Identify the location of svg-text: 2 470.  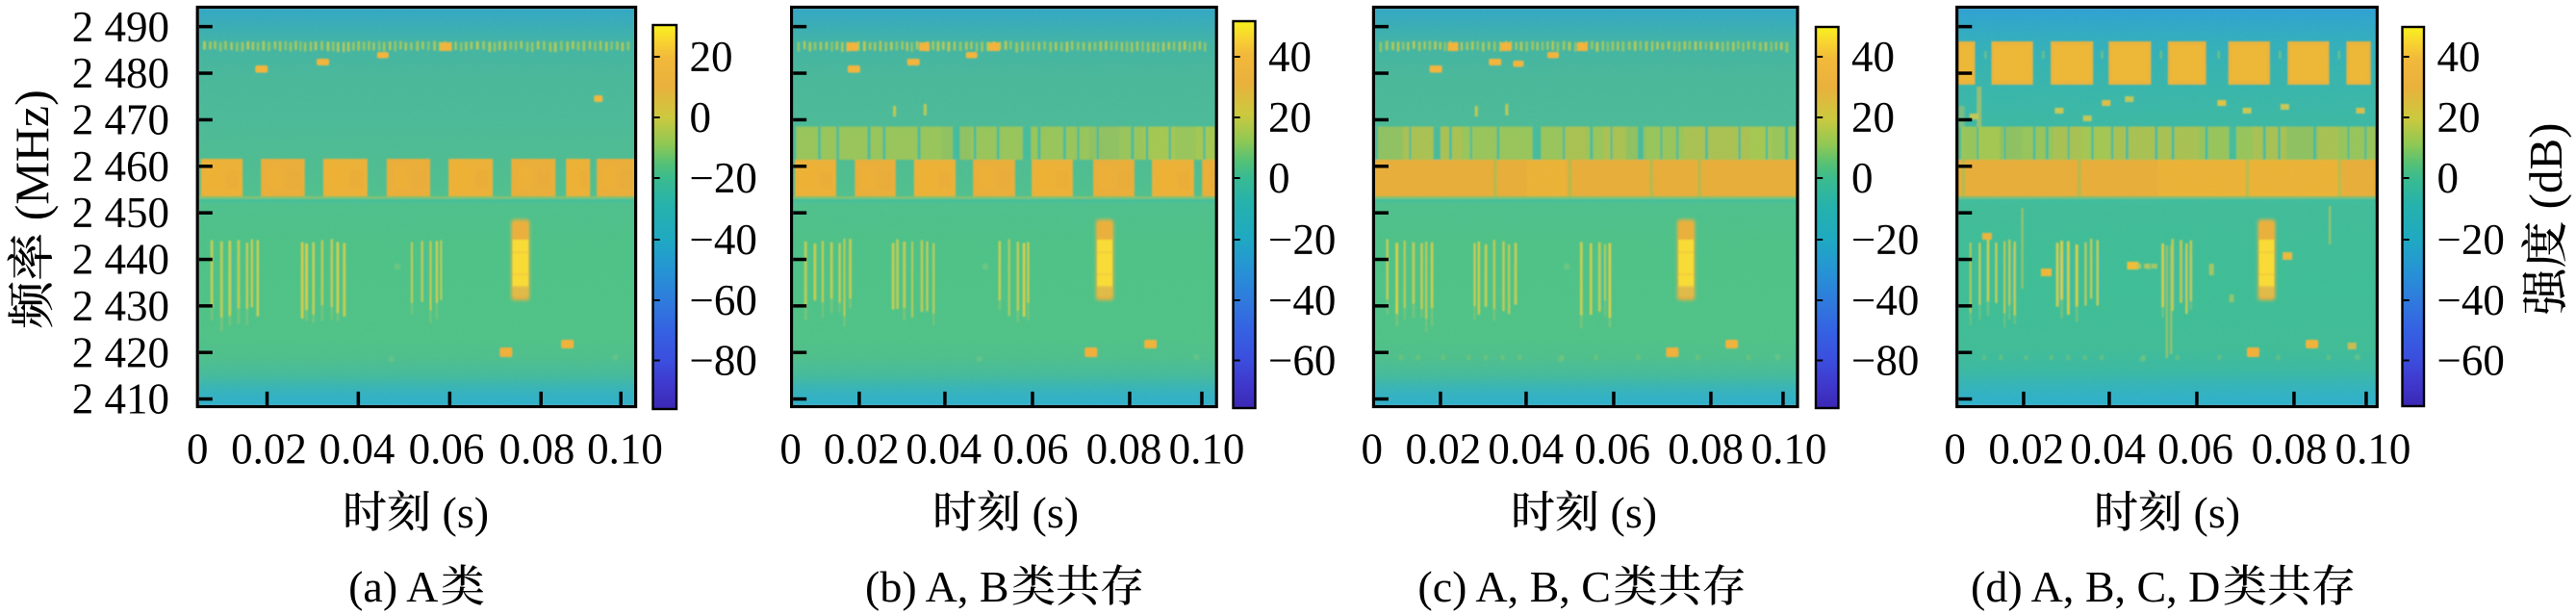
(120, 120).